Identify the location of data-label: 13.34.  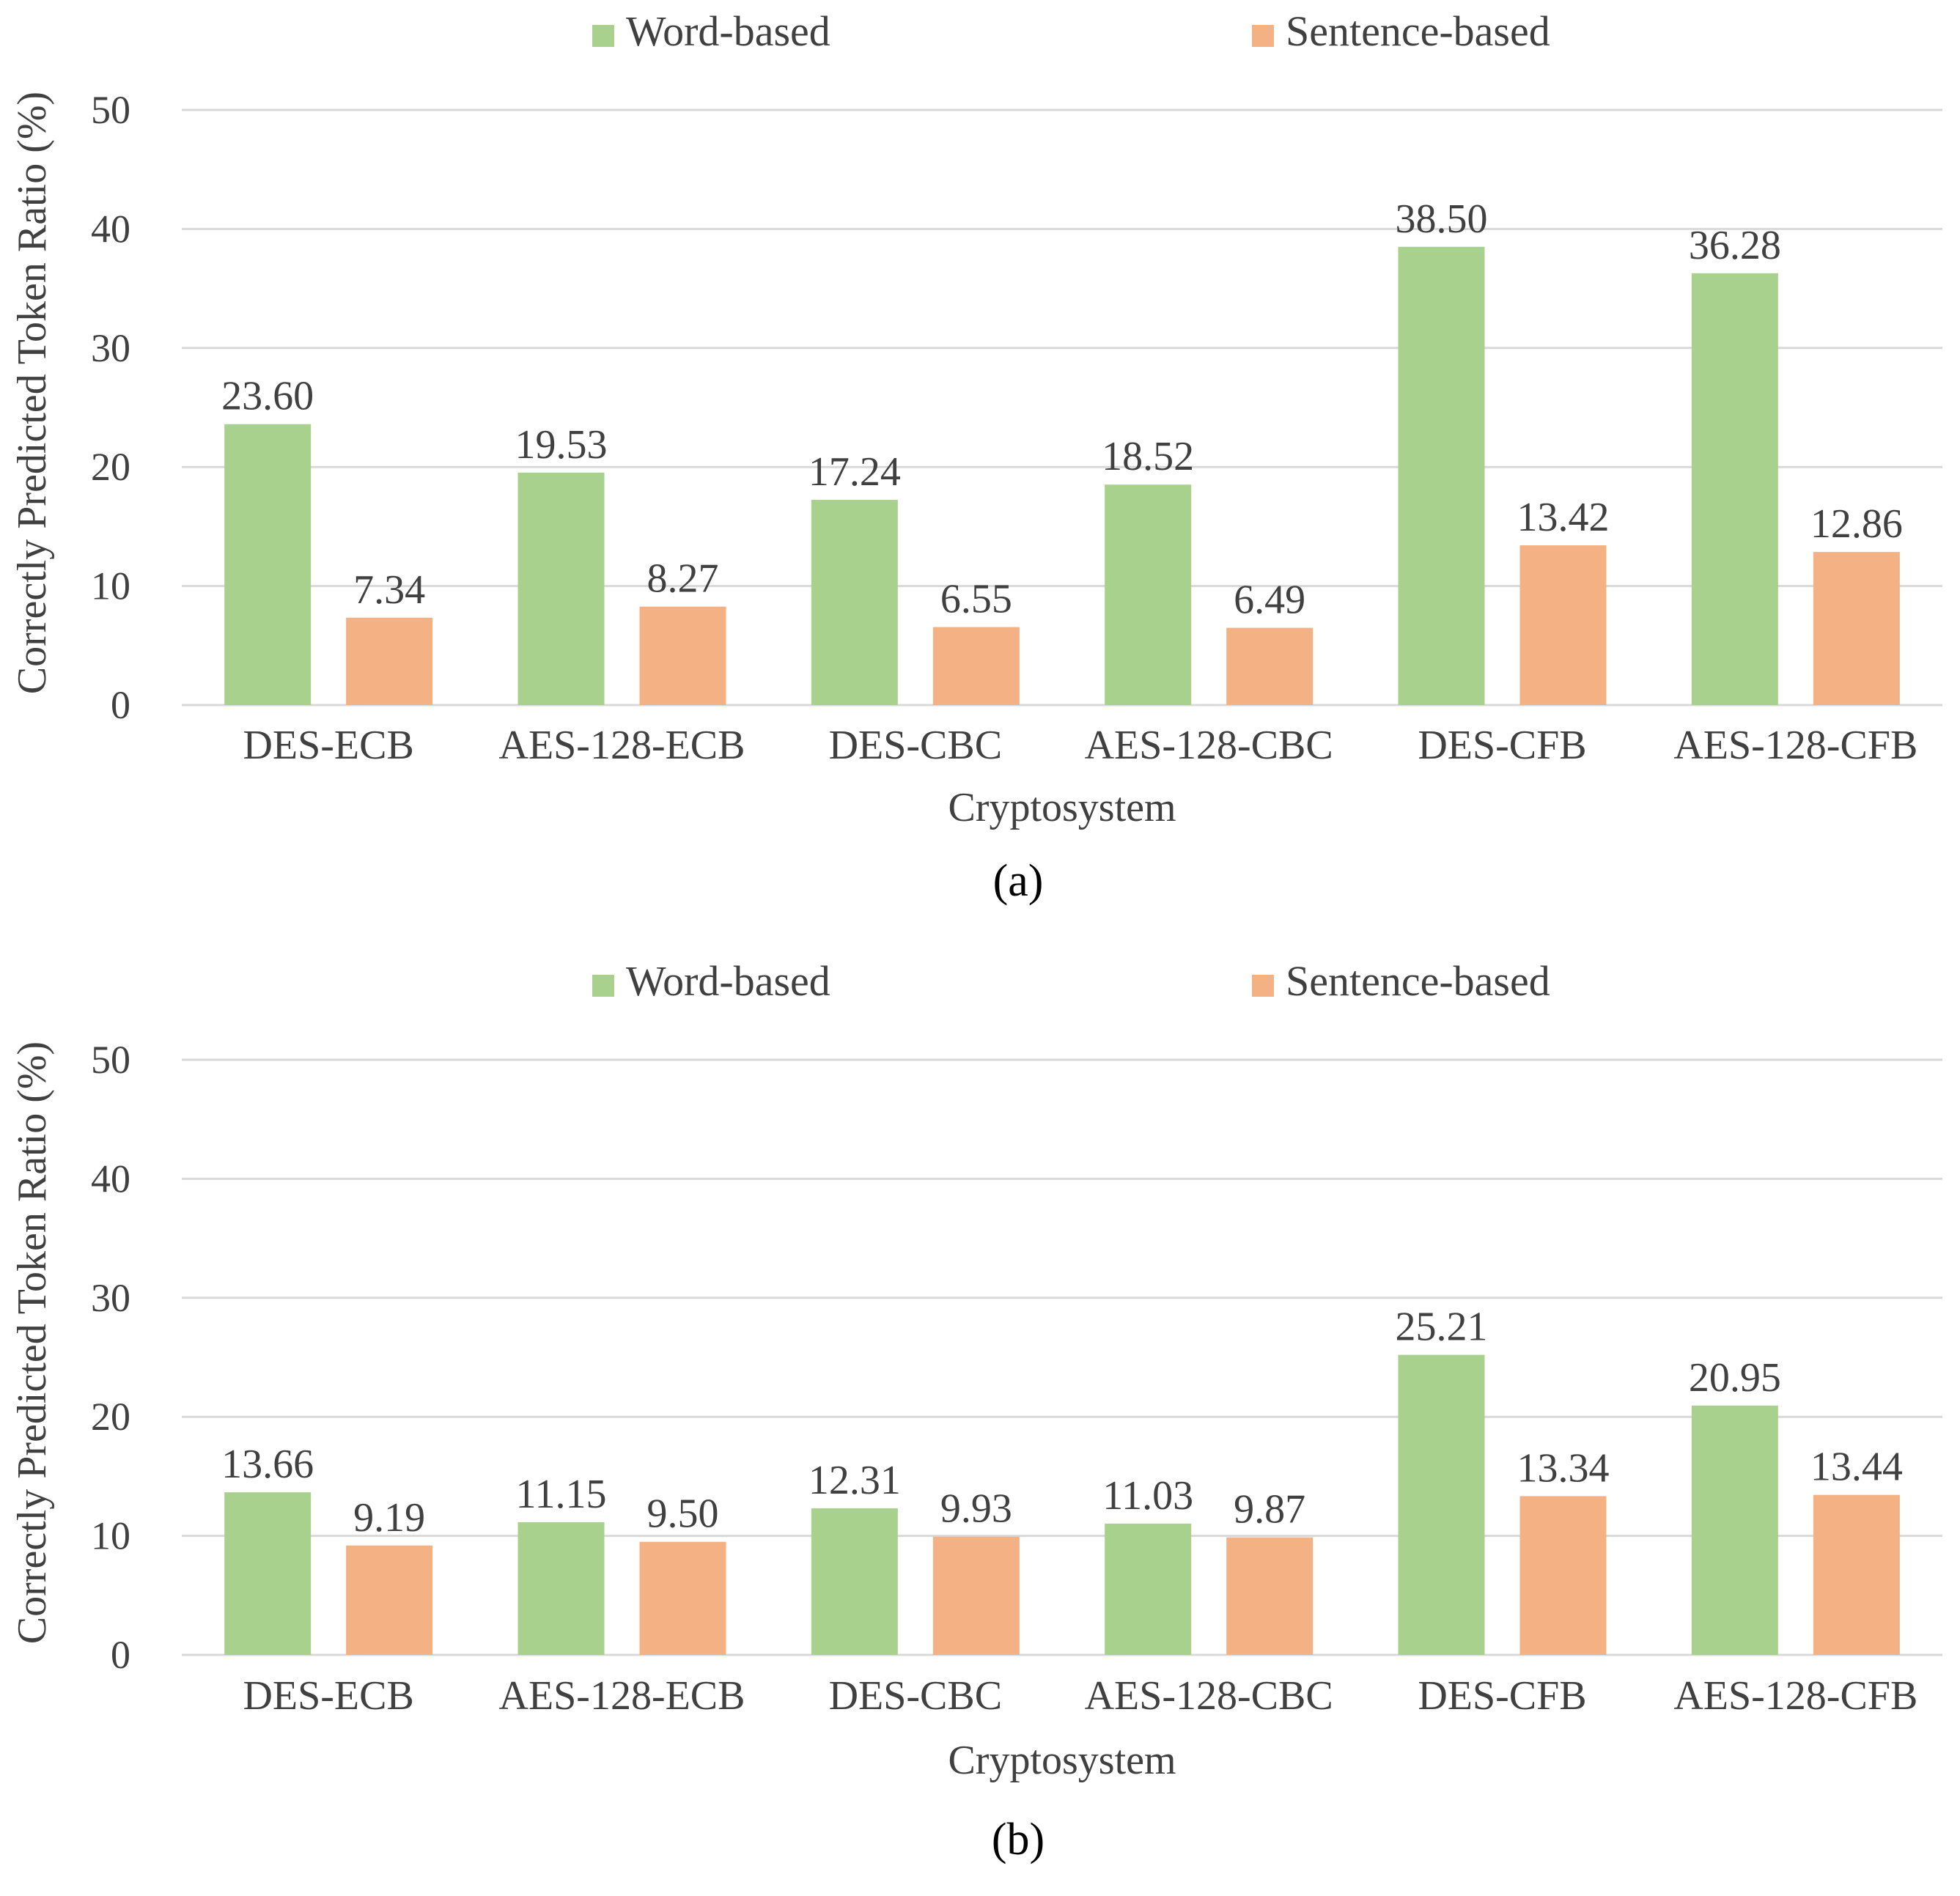
(1563, 1468).